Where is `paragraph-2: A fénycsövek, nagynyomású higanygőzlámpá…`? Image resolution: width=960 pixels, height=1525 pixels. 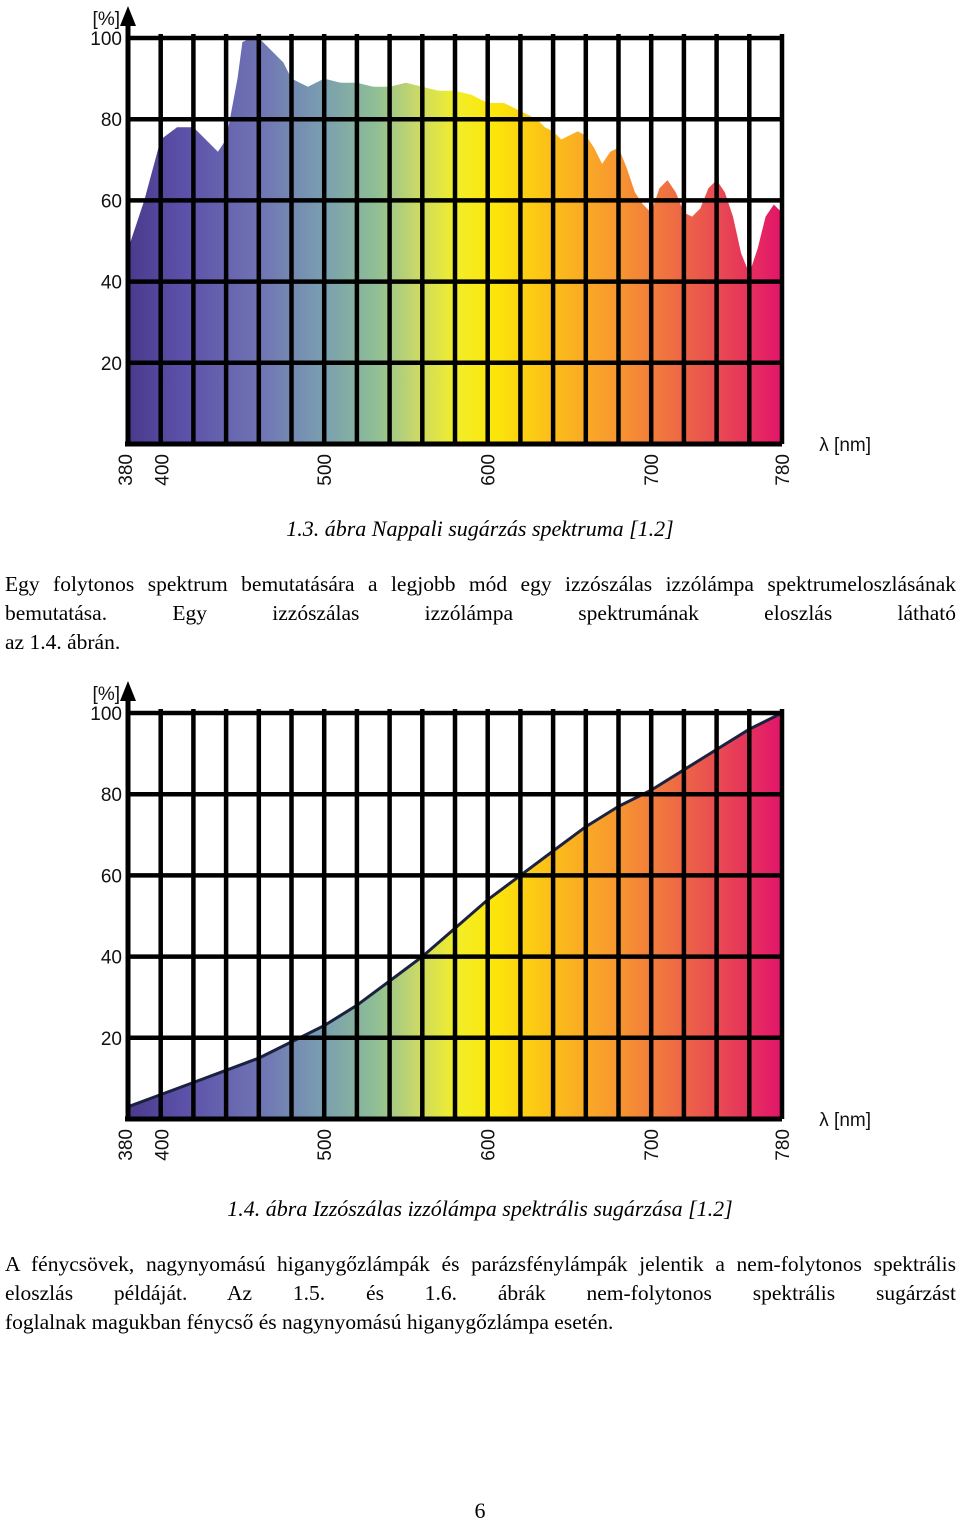
paragraph-2: A fénycsövek, nagynyomású higanygőzlámpá… is located at coordinates (480, 1293).